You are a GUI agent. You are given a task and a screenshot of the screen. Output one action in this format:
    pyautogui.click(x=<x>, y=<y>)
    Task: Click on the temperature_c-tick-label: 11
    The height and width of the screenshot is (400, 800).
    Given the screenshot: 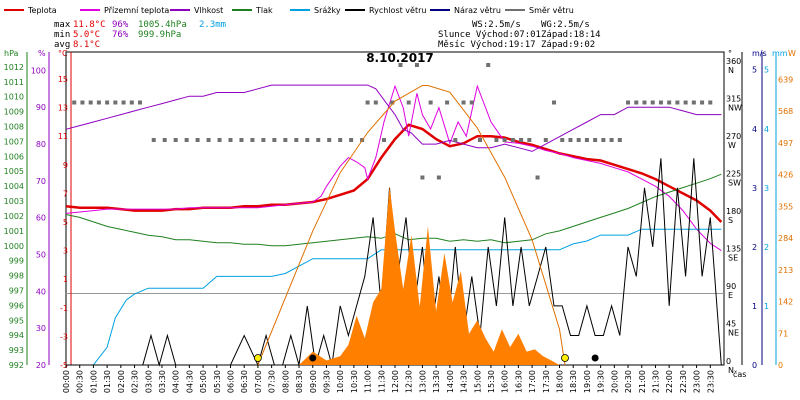 What is the action you would take?
    pyautogui.click(x=63, y=136)
    